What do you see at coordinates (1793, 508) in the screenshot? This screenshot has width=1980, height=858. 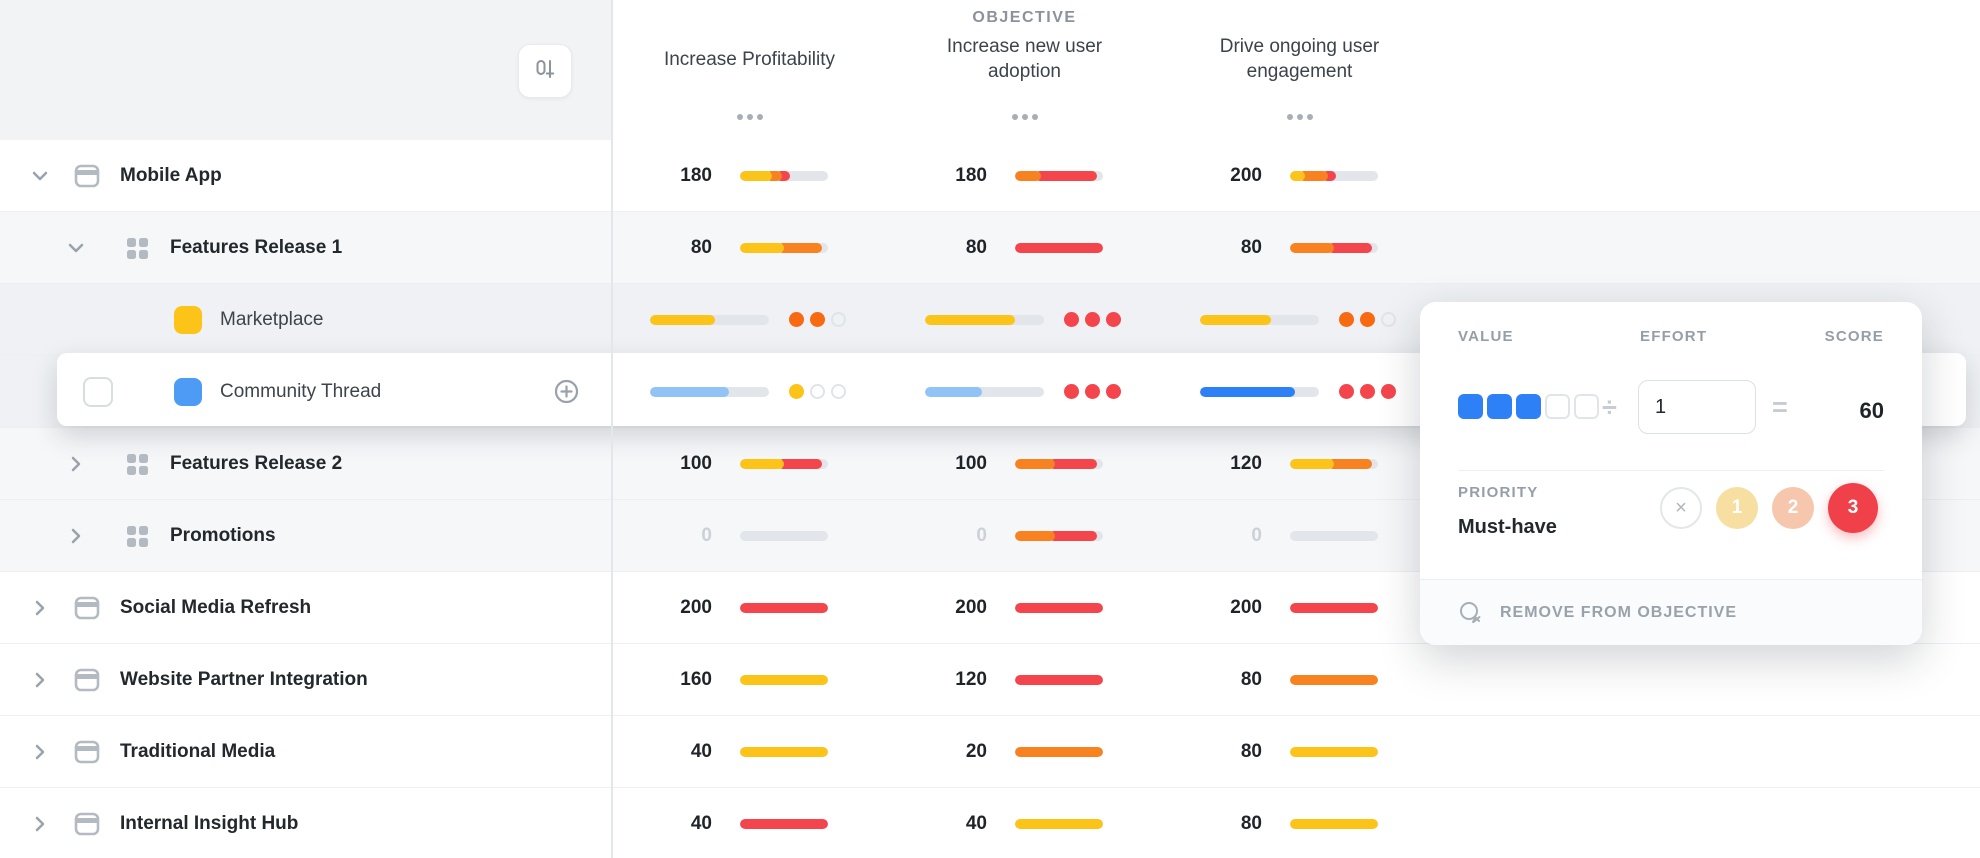 I see `priority-option-2: 2` at bounding box center [1793, 508].